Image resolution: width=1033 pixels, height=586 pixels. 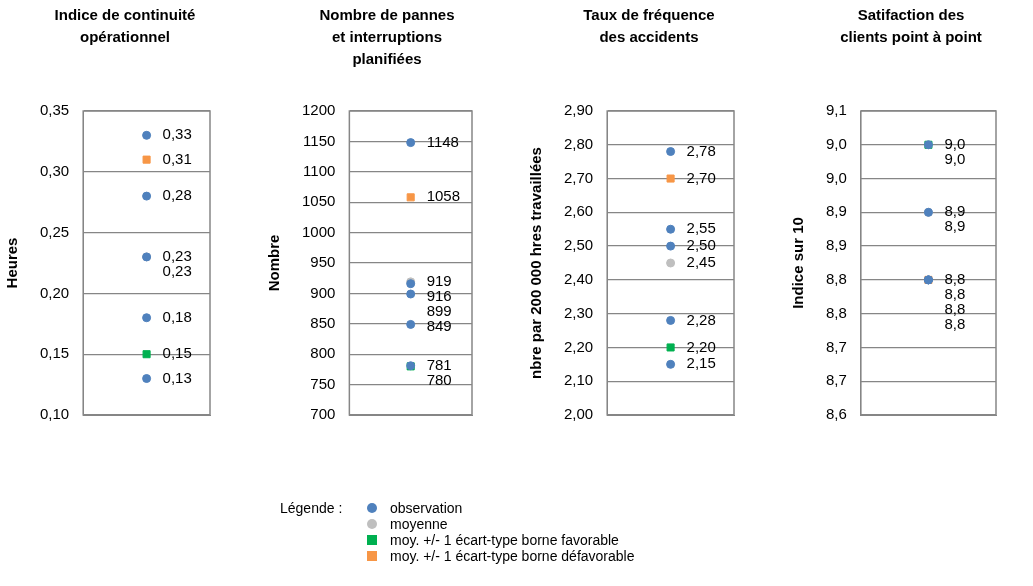 I want to click on y-tick-label: 1000, so click(x=318, y=231).